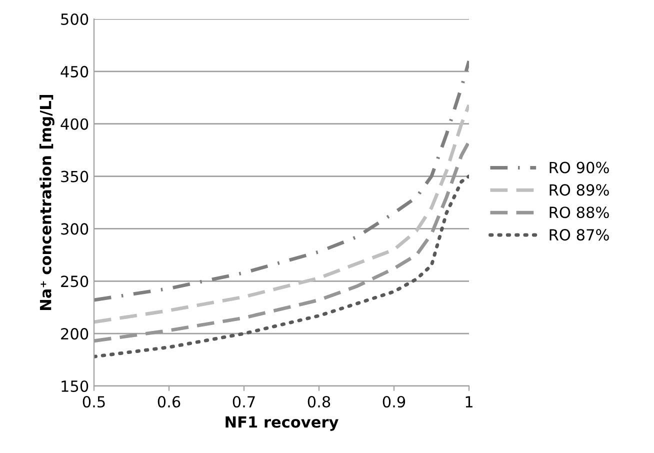 This screenshot has height=453, width=654. Describe the element at coordinates (282, 423) in the screenshot. I see `x-axis-title: NF1 recovery` at that location.